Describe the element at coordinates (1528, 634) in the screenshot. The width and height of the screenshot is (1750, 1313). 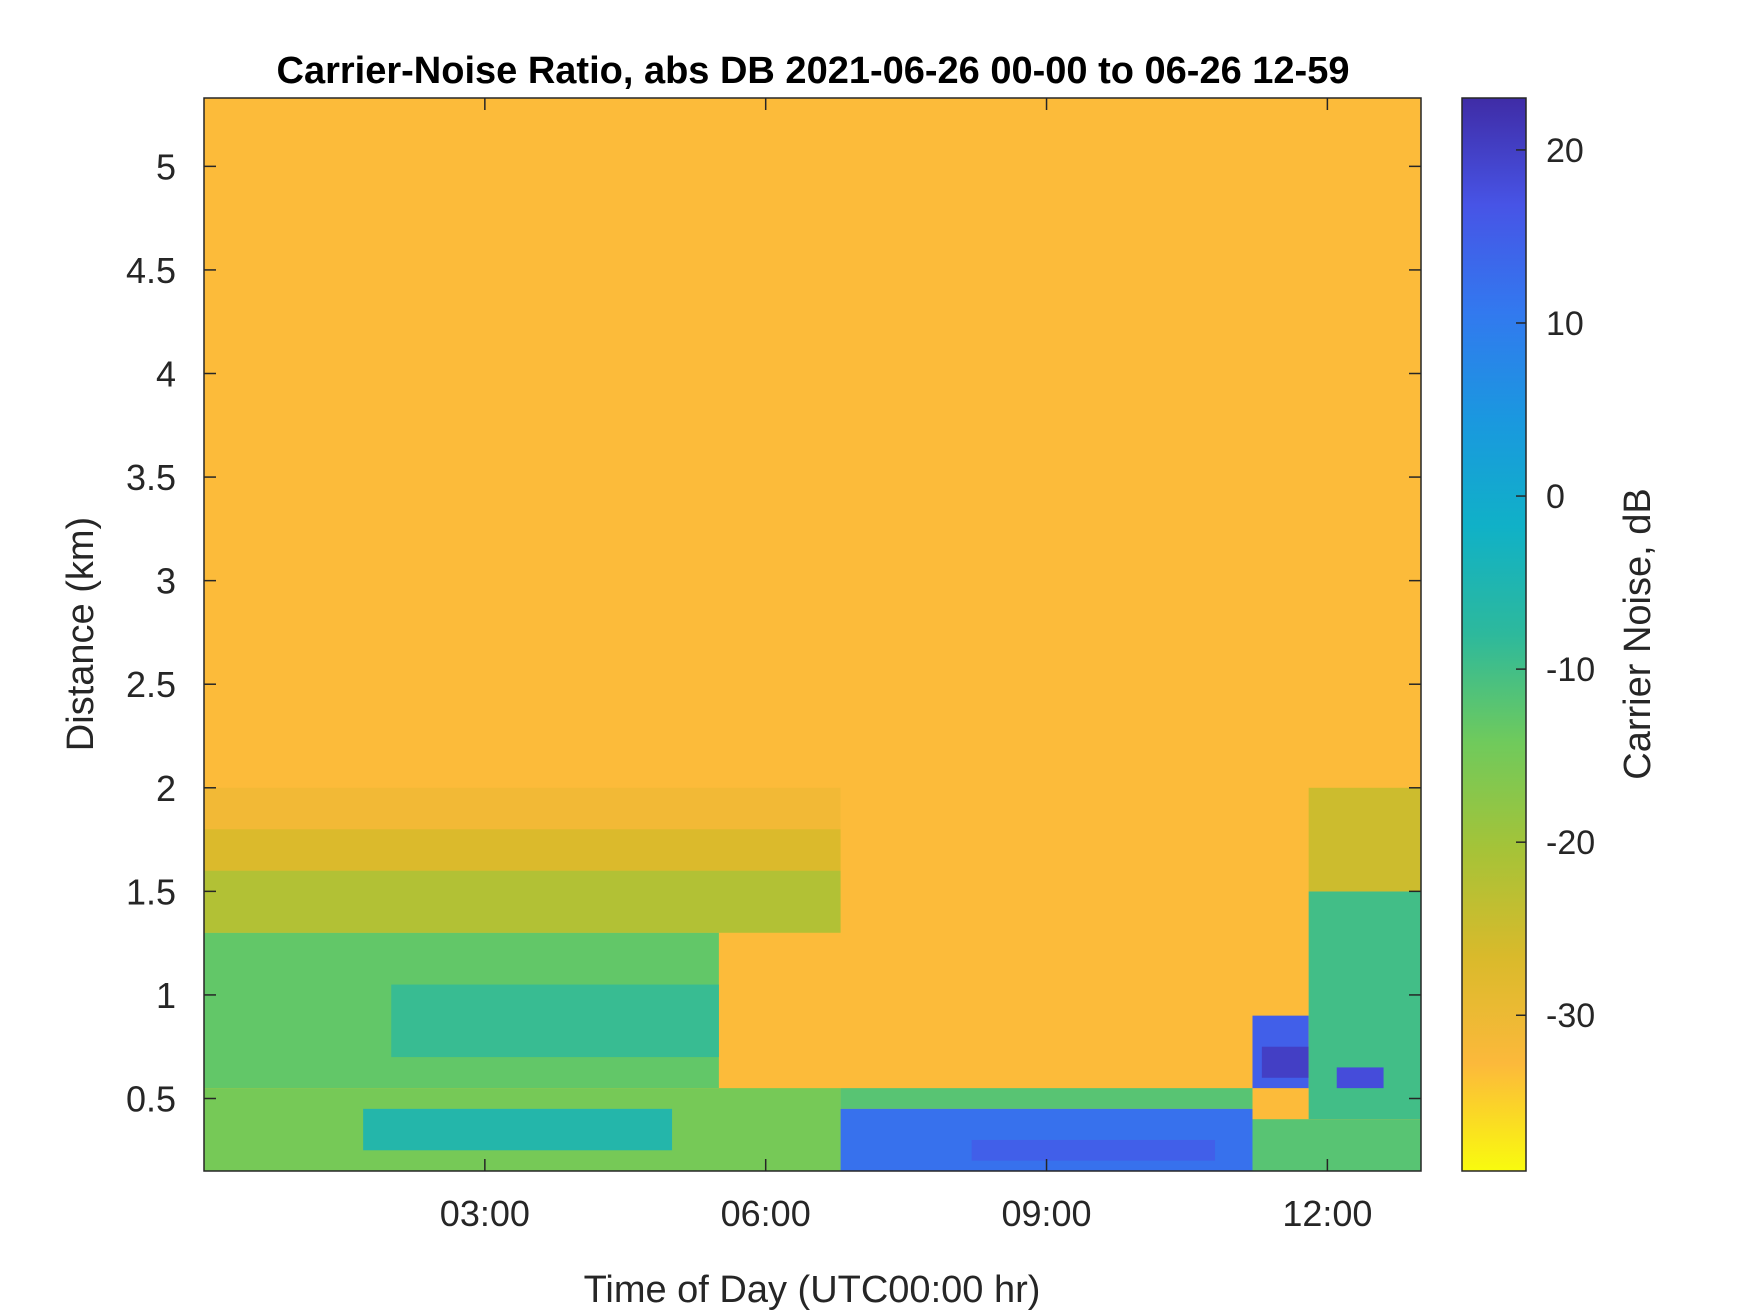
I see `colorbar: -30 -20 -10 0 10 20` at that location.